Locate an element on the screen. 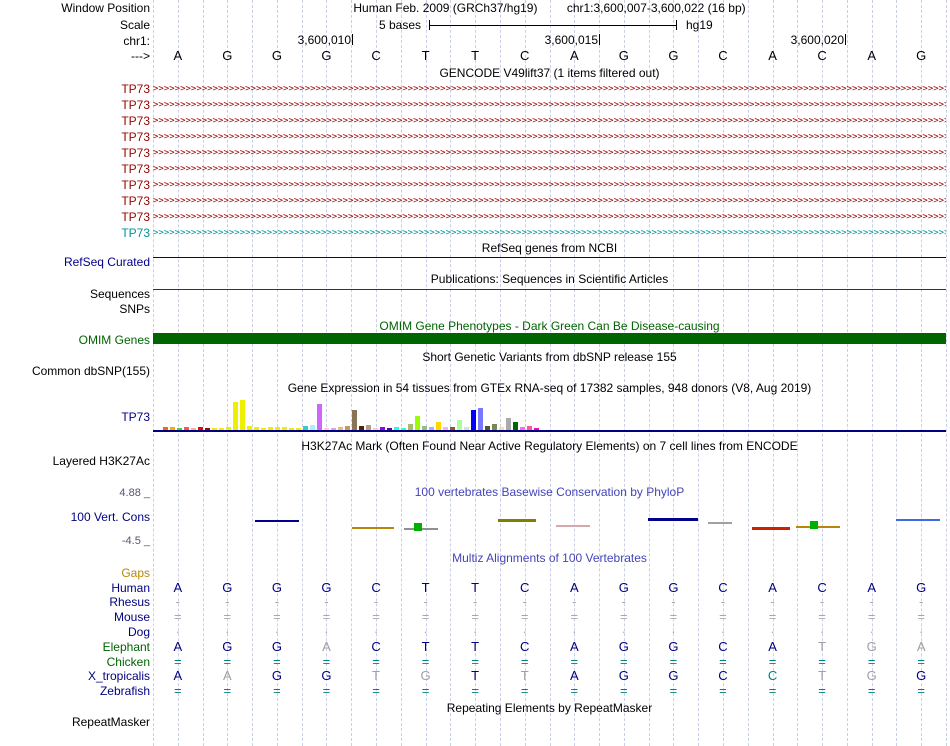  multiz-species-label: Elephant is located at coordinates (126, 647).